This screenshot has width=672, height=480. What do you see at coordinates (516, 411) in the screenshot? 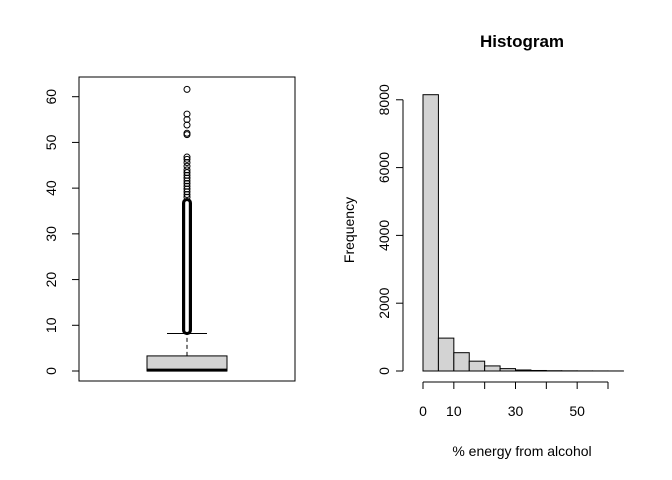
I see `histogram-x-tick-label: 30` at bounding box center [516, 411].